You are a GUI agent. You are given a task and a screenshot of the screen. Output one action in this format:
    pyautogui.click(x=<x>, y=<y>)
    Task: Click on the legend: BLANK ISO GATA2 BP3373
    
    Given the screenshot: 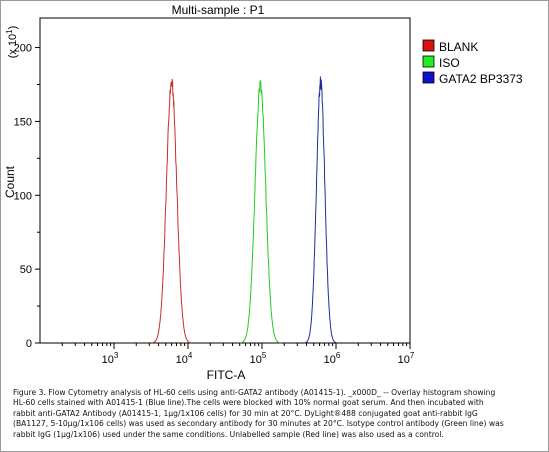 What is the action you would take?
    pyautogui.click(x=472, y=62)
    